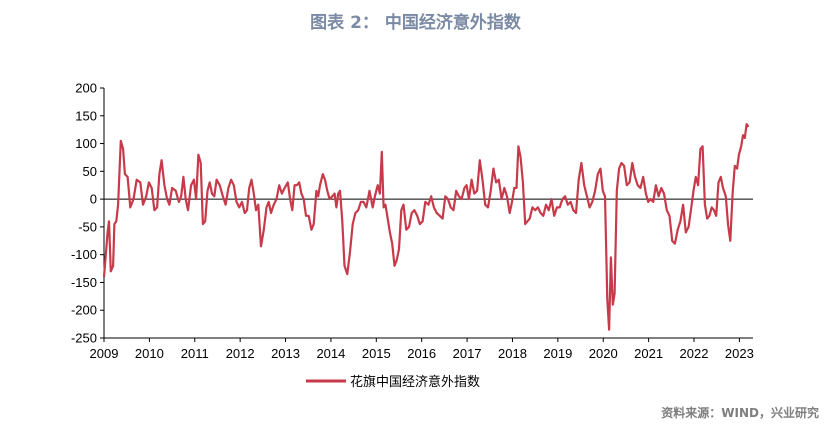 This screenshot has height=432, width=831. What do you see at coordinates (330, 353) in the screenshot?
I see `x-tick-label: 2014` at bounding box center [330, 353].